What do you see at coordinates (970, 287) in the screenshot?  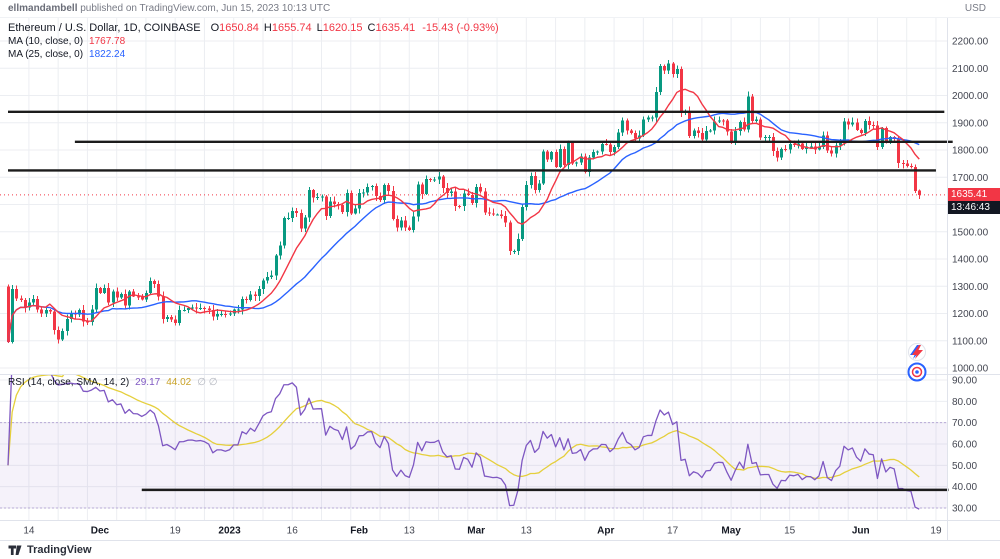 I see `svg-text: 1300.00` at bounding box center [970, 287].